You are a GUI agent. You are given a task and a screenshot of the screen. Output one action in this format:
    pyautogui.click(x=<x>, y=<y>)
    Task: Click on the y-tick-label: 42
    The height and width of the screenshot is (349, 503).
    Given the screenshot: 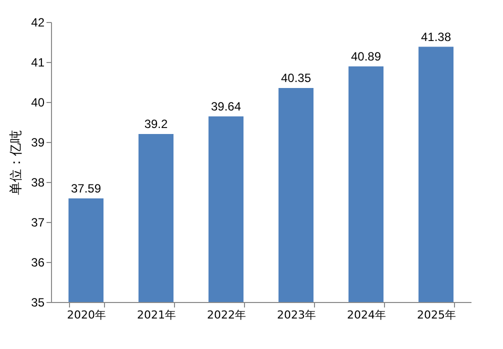 What is the action you would take?
    pyautogui.click(x=38, y=23)
    